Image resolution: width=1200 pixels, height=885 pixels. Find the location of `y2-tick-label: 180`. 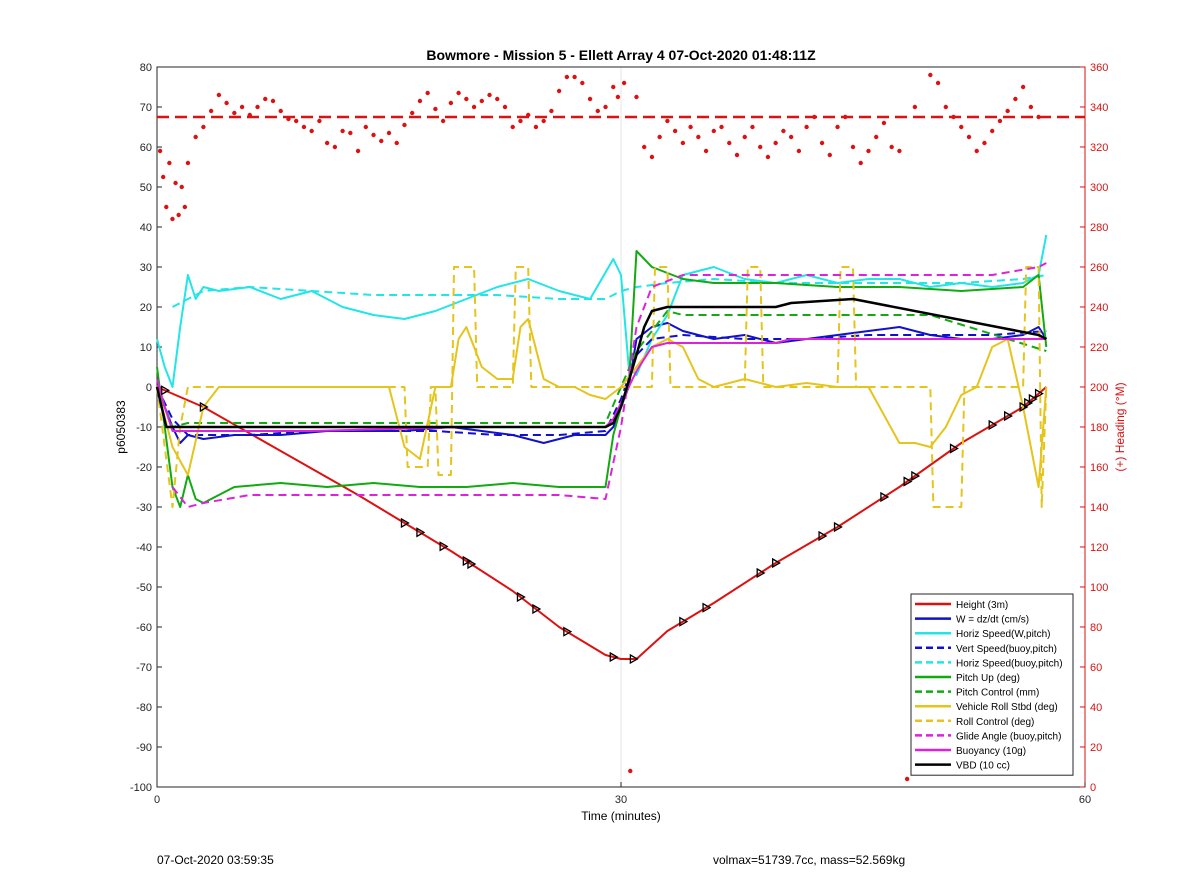

y2-tick-label: 180 is located at coordinates (1099, 428).